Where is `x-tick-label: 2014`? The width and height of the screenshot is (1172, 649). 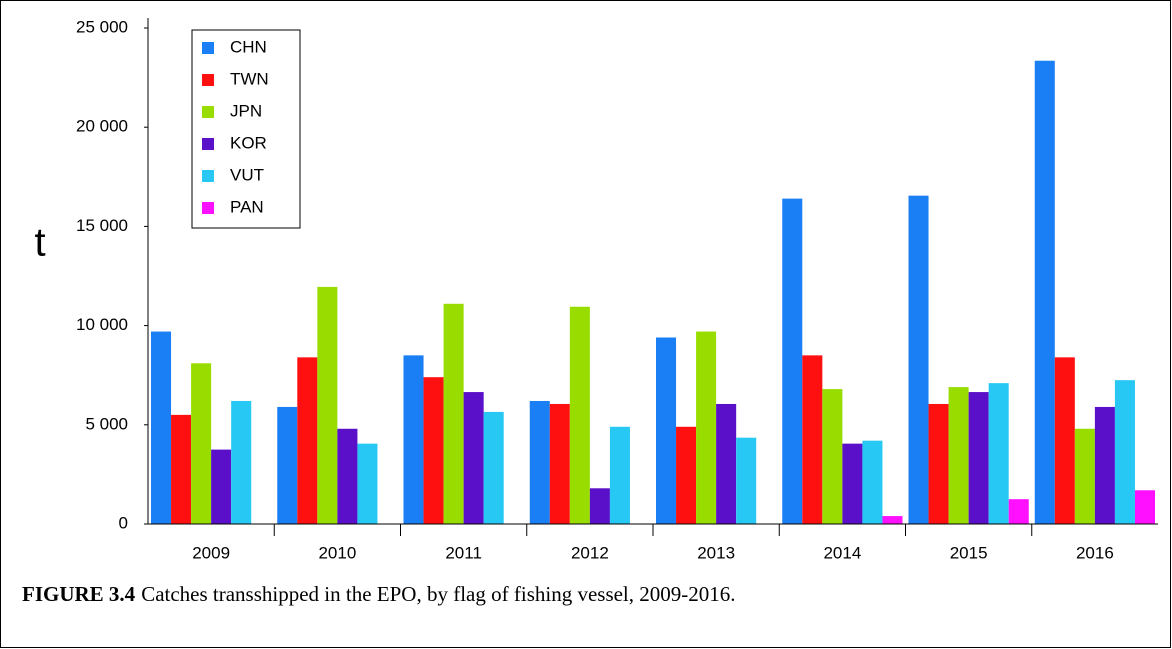
x-tick-label: 2014 is located at coordinates (842, 552).